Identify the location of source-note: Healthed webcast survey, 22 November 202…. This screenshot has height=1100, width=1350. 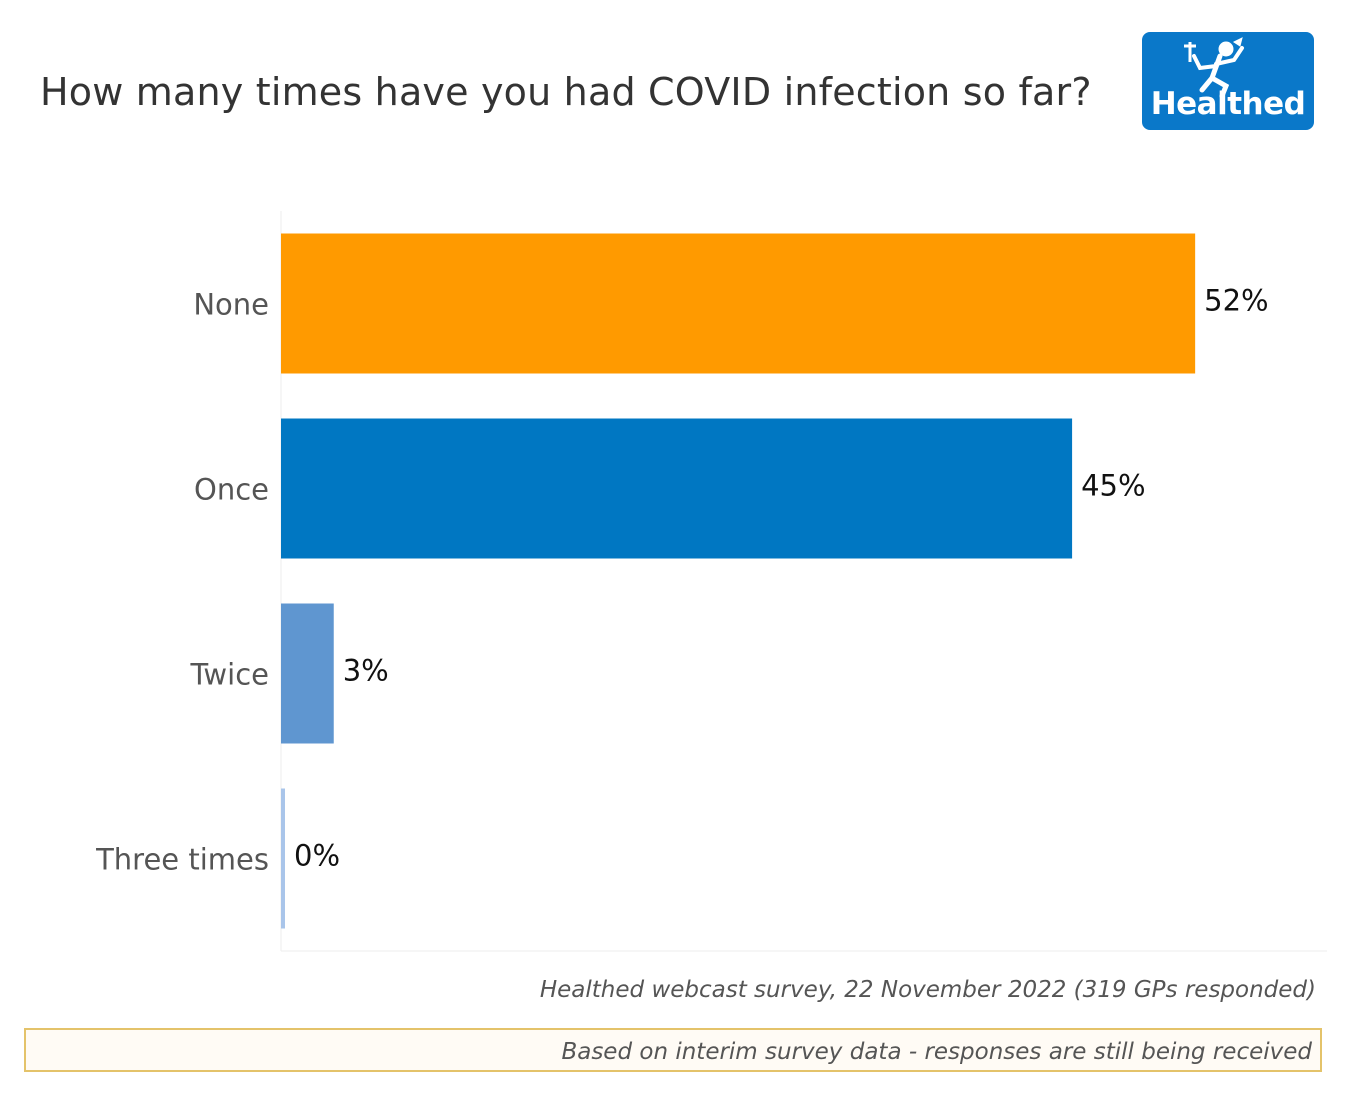
(927, 990).